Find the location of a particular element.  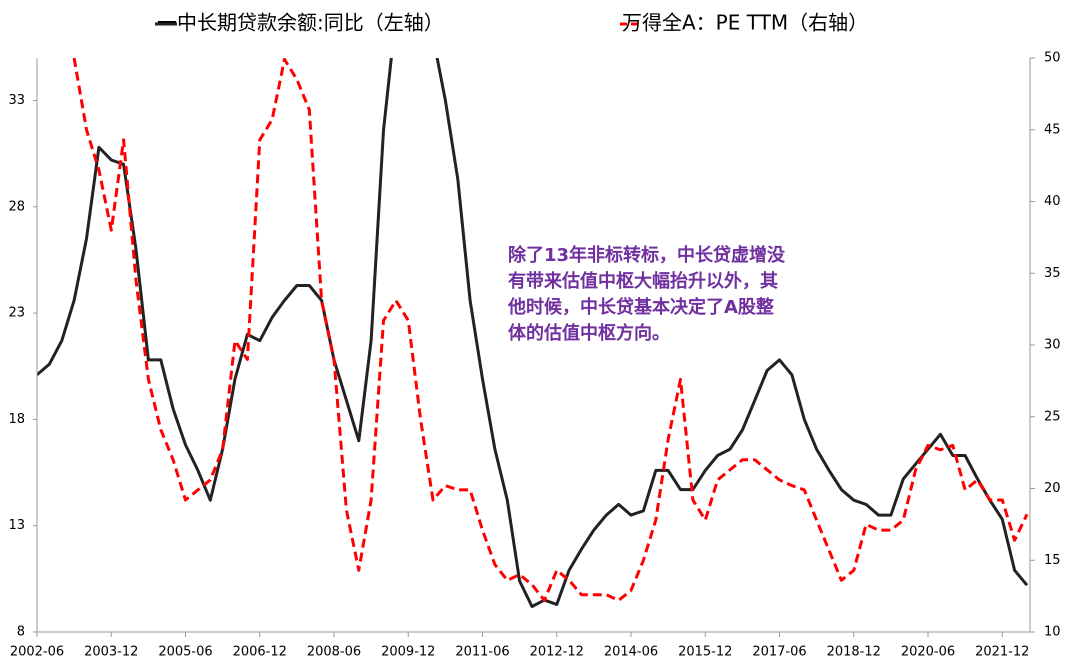

annotation: 体的估值中枢方向。 is located at coordinates (589, 333).